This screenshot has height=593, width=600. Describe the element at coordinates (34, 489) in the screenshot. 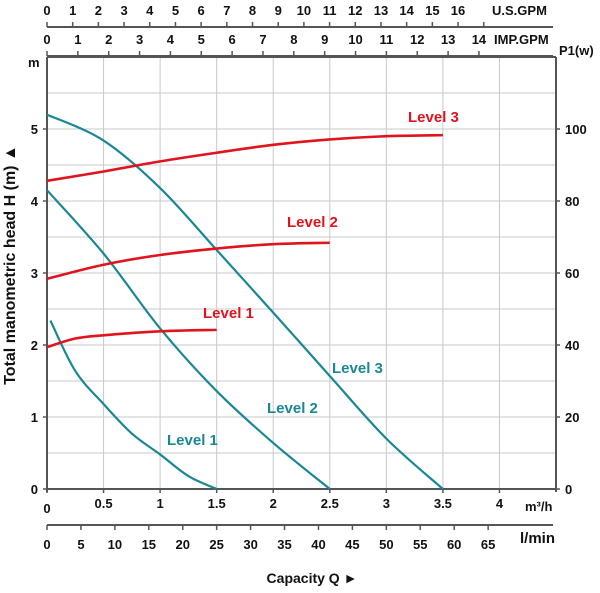

I see `y-tick-label: 0` at that location.